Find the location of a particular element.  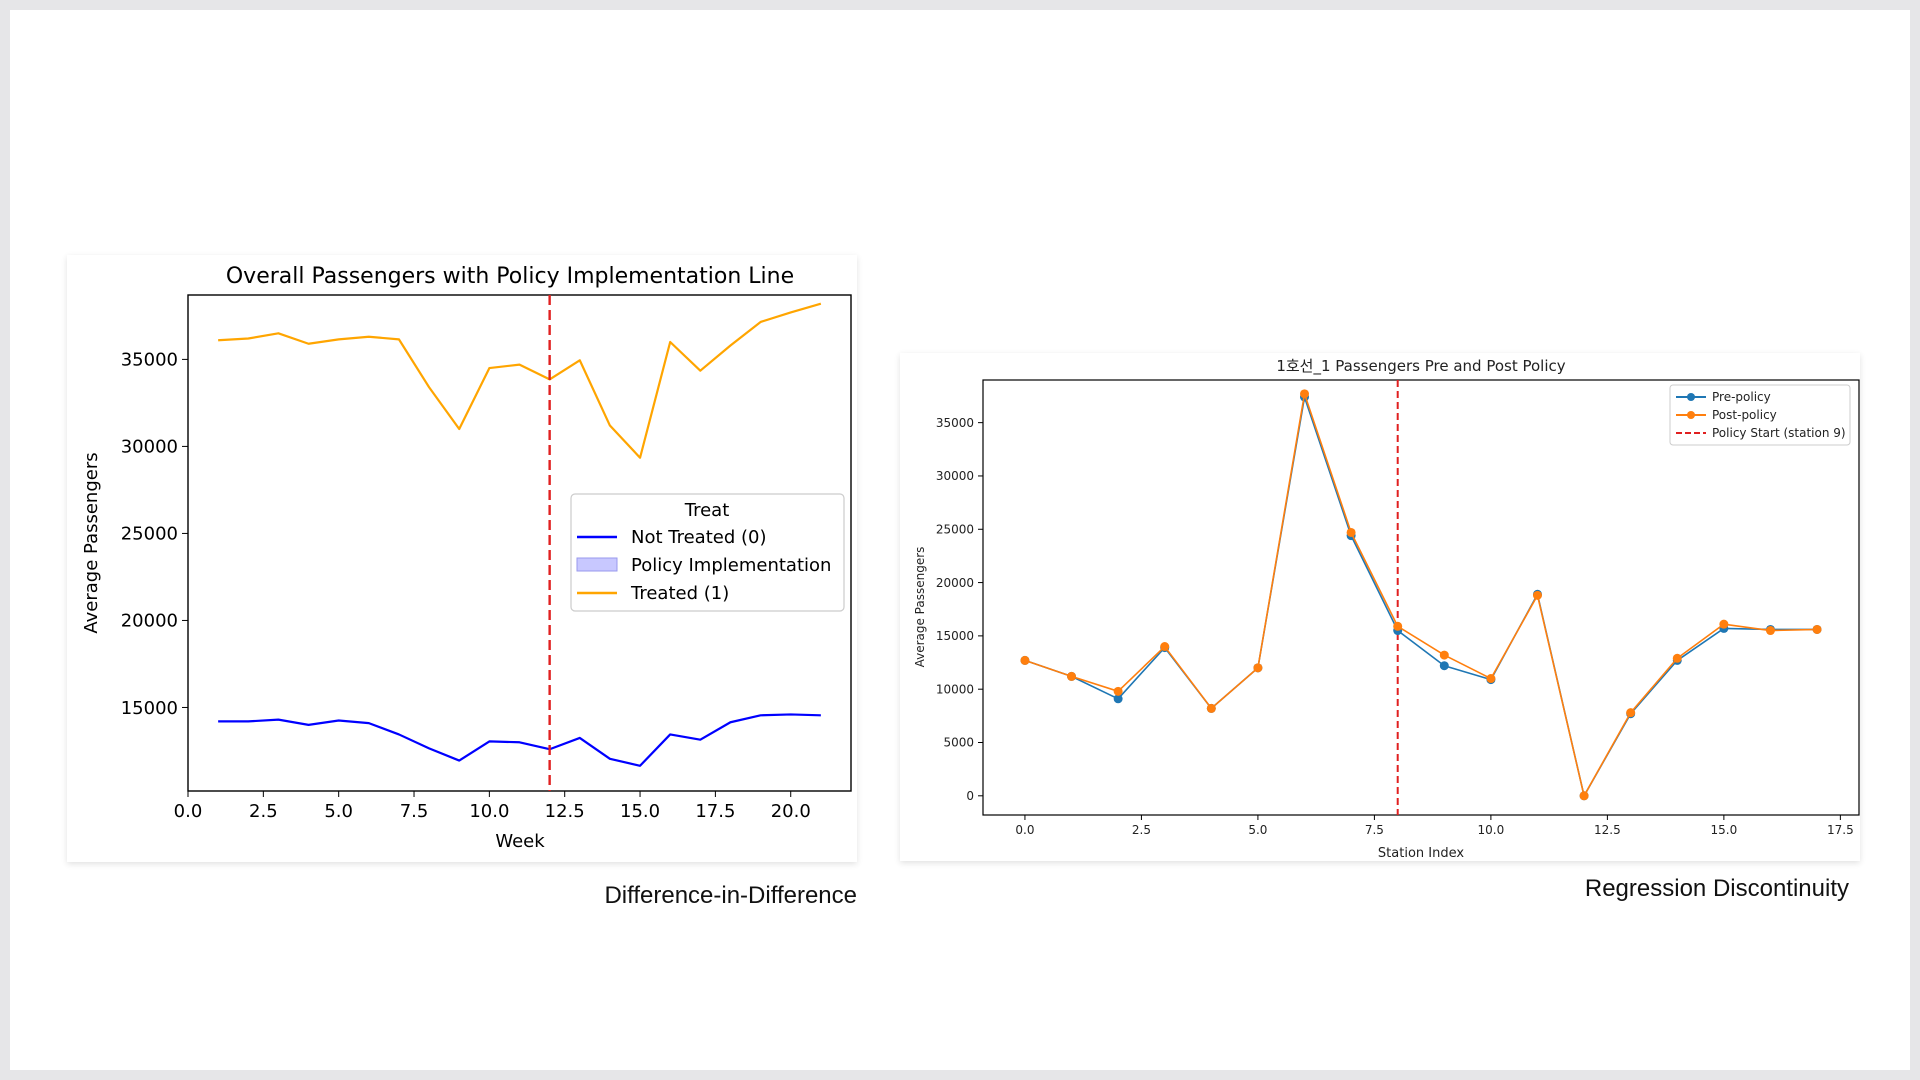

did-y-axis-label: Average Passengers is located at coordinates (91, 542).